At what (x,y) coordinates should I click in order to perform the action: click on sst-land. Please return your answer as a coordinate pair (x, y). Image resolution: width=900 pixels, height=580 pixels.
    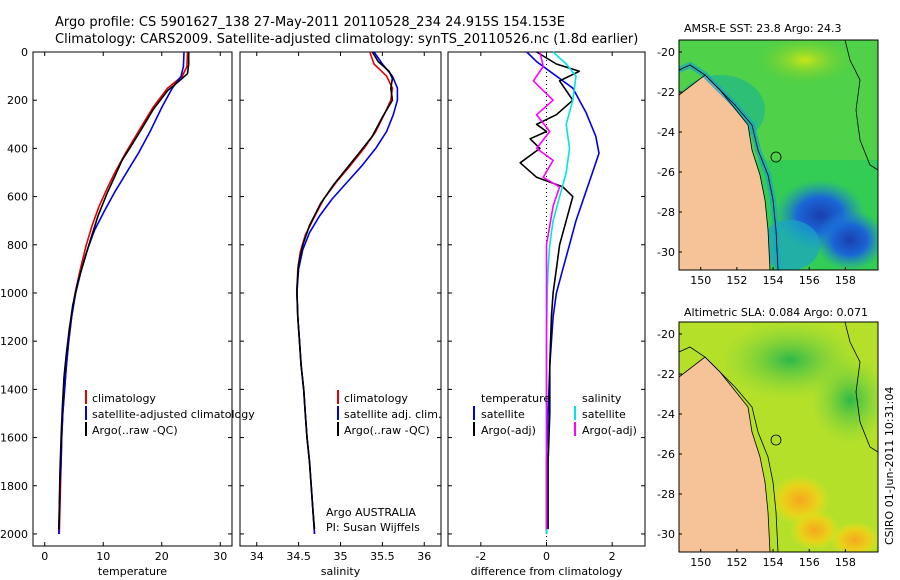
    Looking at the image, I should click on (724, 172).